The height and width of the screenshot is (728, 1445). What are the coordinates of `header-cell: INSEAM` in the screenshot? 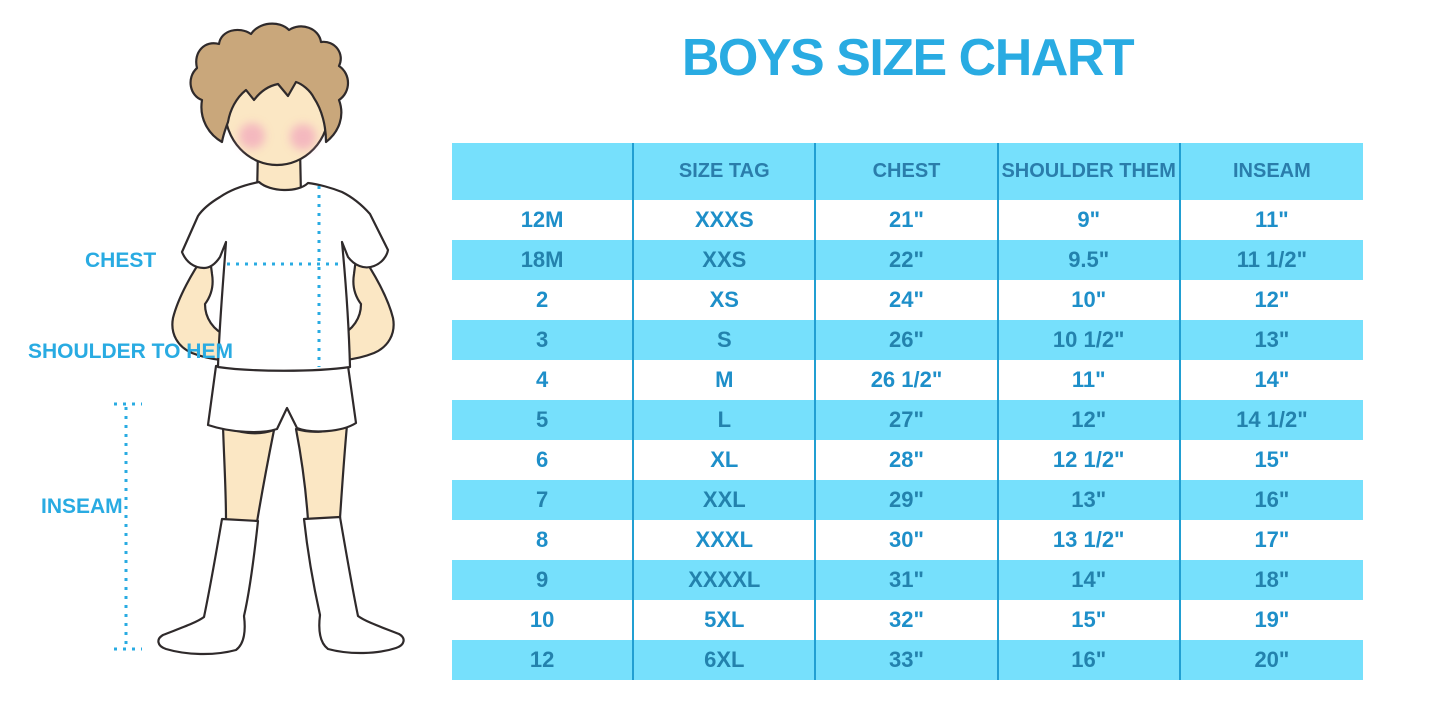 It's located at (1271, 171).